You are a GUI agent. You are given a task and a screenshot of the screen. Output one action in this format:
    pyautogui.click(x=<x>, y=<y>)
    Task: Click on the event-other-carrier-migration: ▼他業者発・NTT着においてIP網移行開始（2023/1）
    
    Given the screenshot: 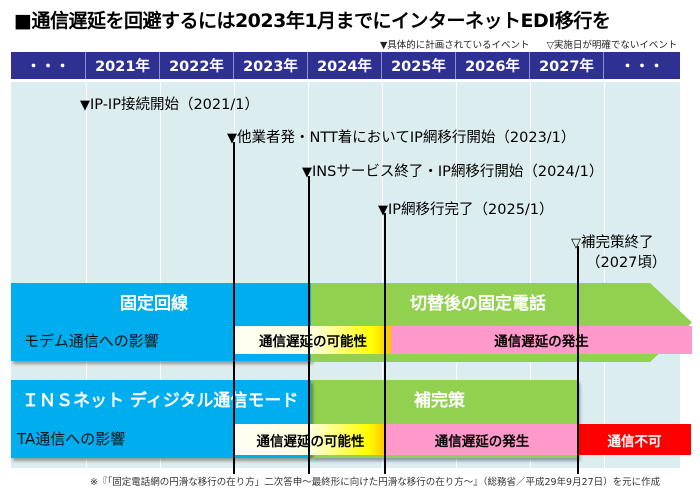 What is the action you would take?
    pyautogui.click(x=401, y=138)
    